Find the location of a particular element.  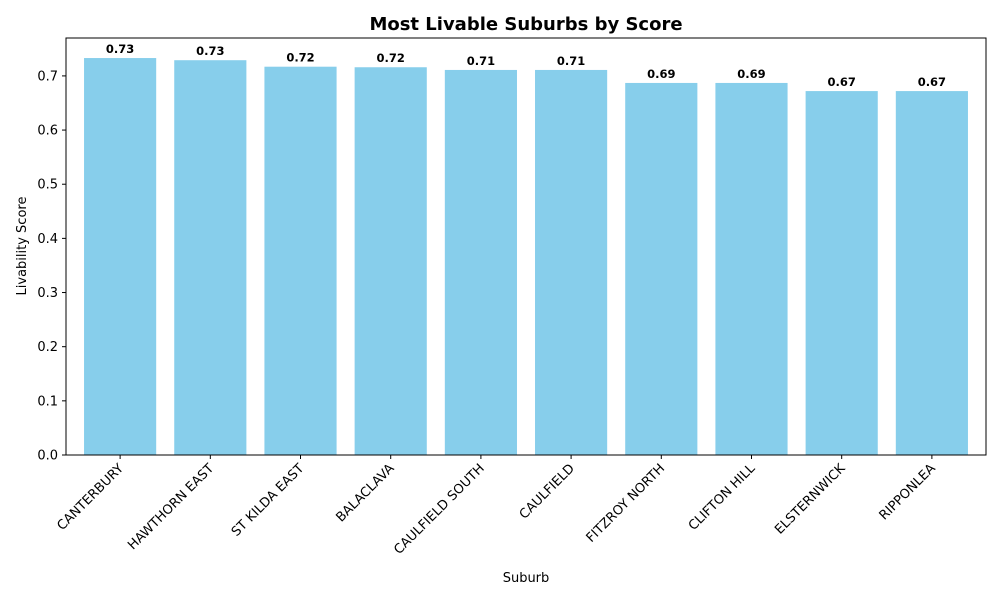

x-tick-label: HAWTHORN EAST is located at coordinates (171, 507).